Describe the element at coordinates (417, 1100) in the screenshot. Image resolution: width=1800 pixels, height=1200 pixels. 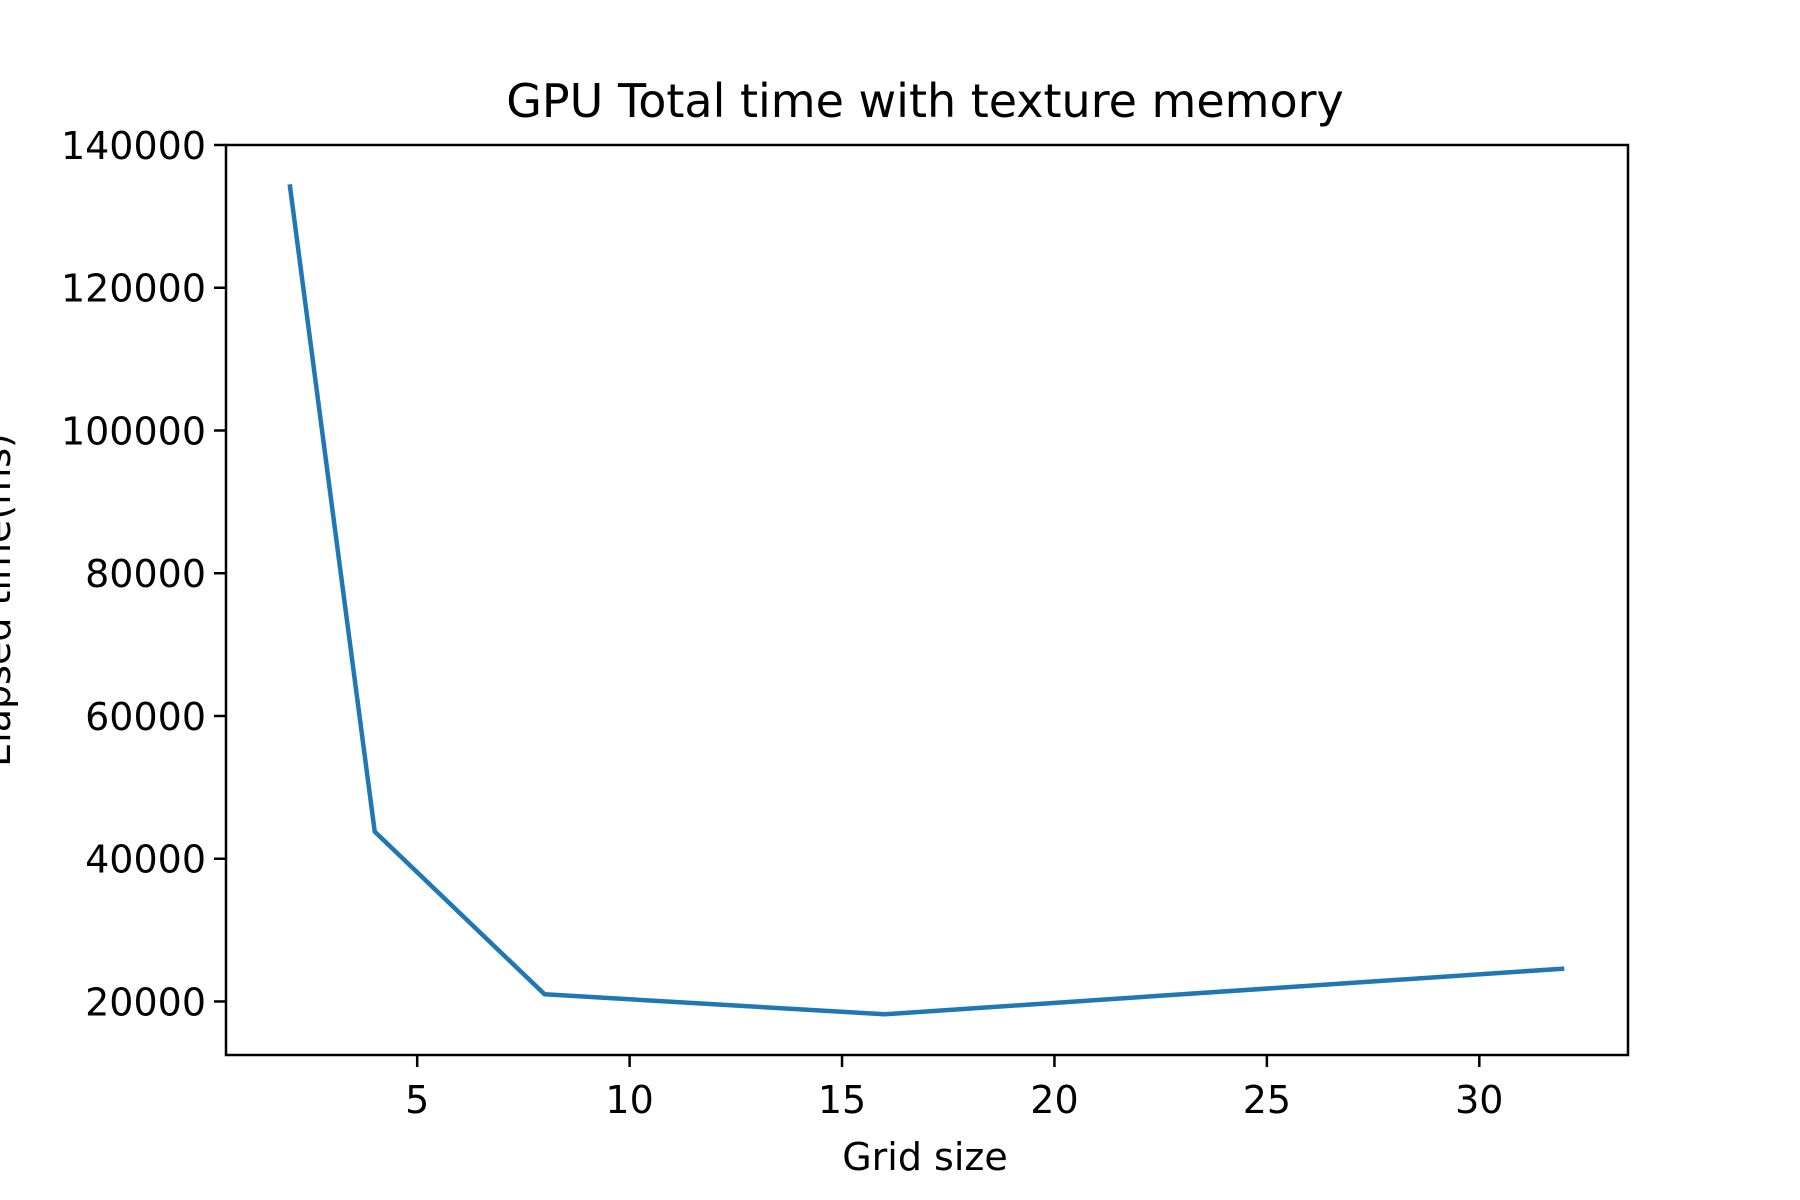
I see `x-tick-label: 5` at that location.